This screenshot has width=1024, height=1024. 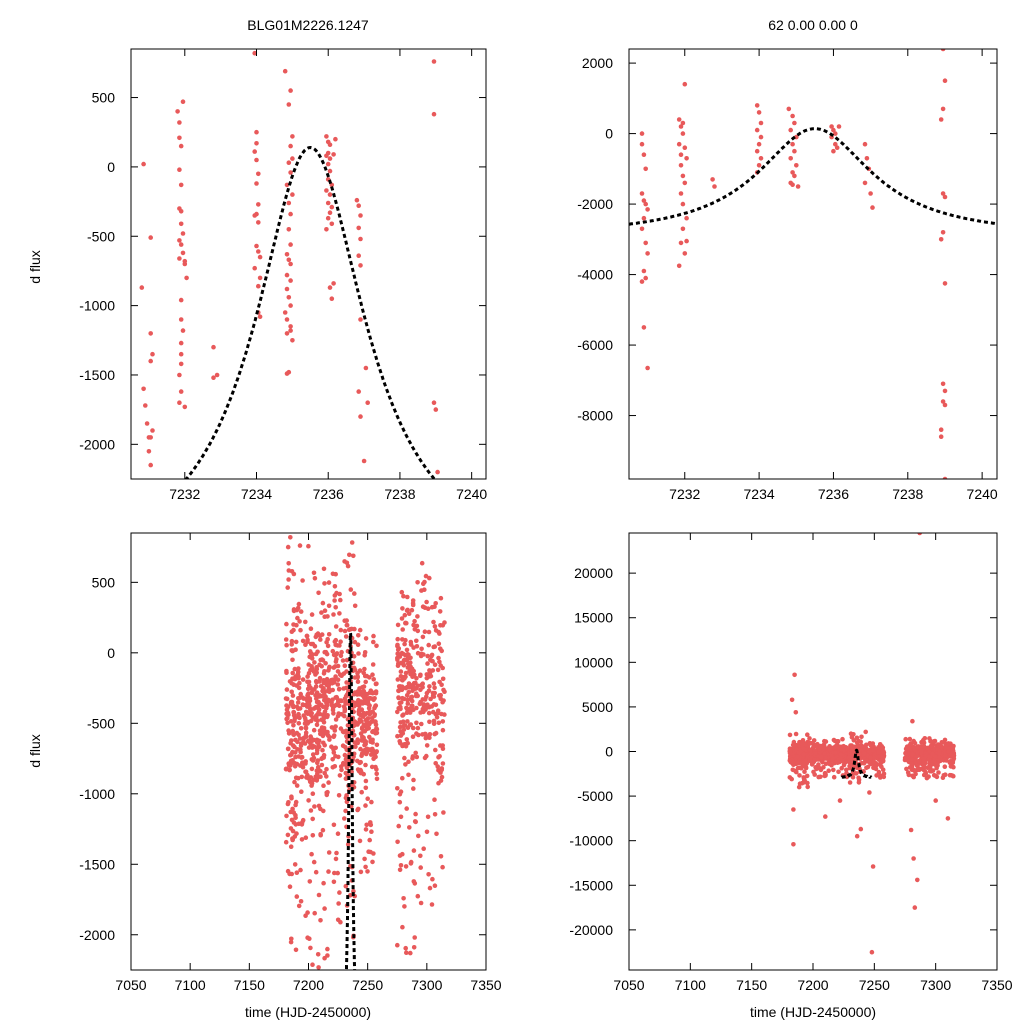 I want to click on y-tick-label: -1500, so click(x=97, y=375).